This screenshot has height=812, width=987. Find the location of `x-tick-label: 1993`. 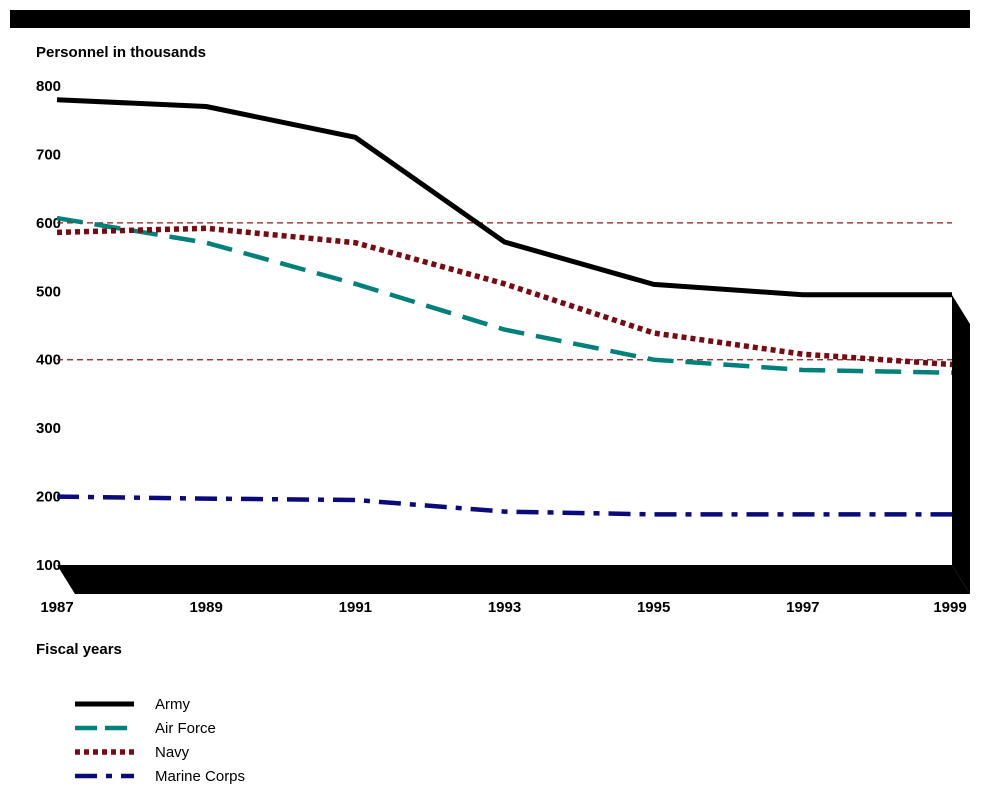

x-tick-label: 1993 is located at coordinates (504, 607).